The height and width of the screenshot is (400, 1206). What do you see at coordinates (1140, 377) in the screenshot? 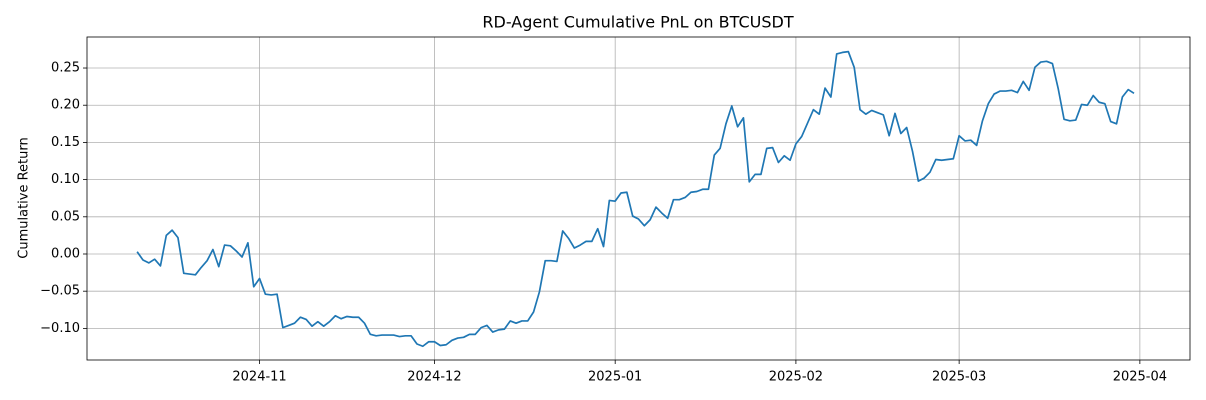
I see `x-tick-label: 2025-04` at bounding box center [1140, 377].